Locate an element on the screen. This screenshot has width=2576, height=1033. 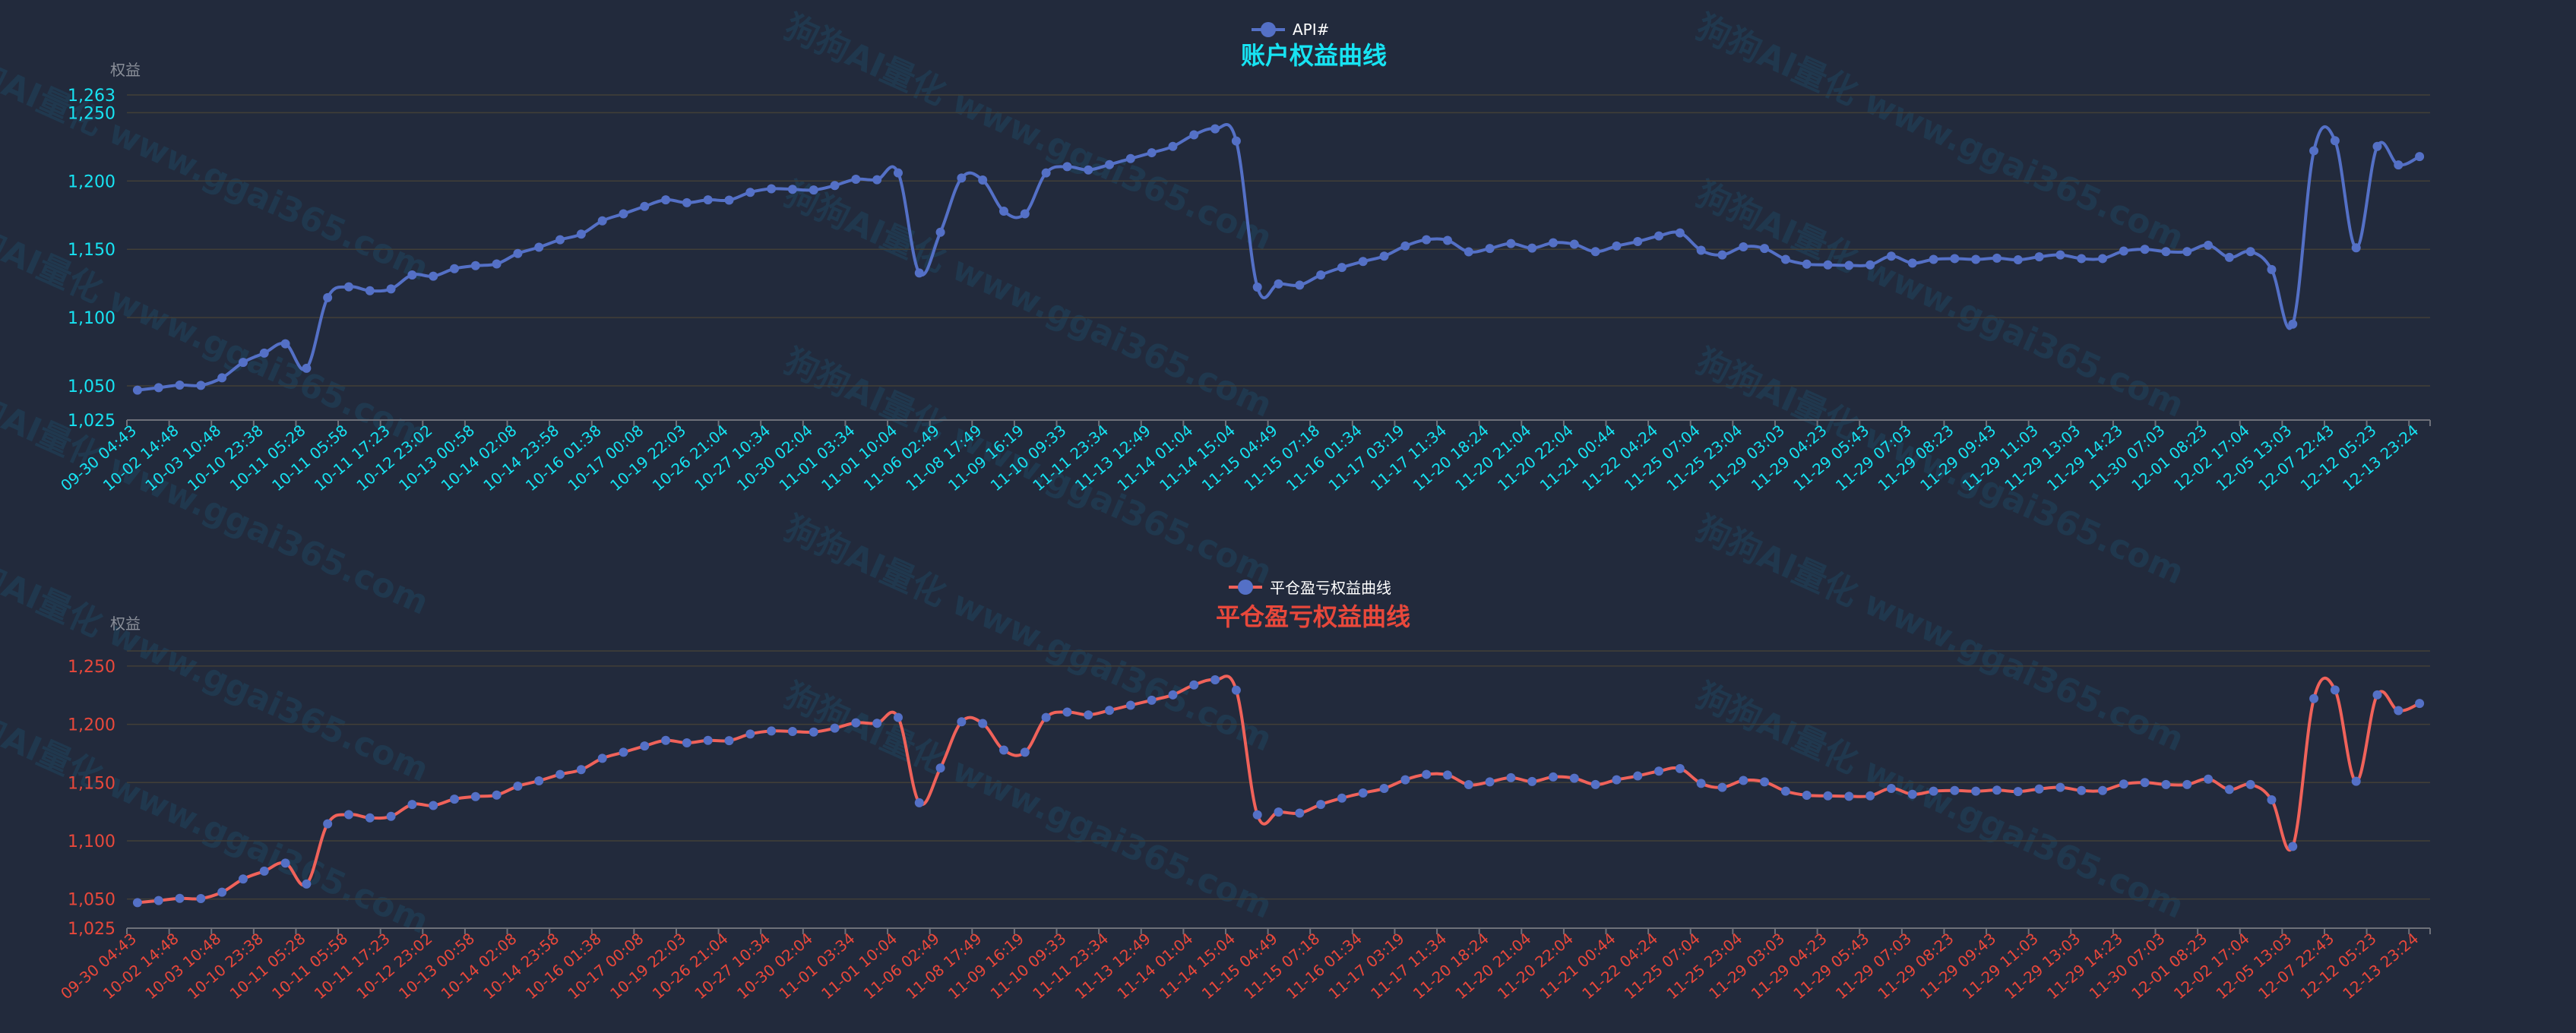
y-tick-label: 1,150 is located at coordinates (92, 250).